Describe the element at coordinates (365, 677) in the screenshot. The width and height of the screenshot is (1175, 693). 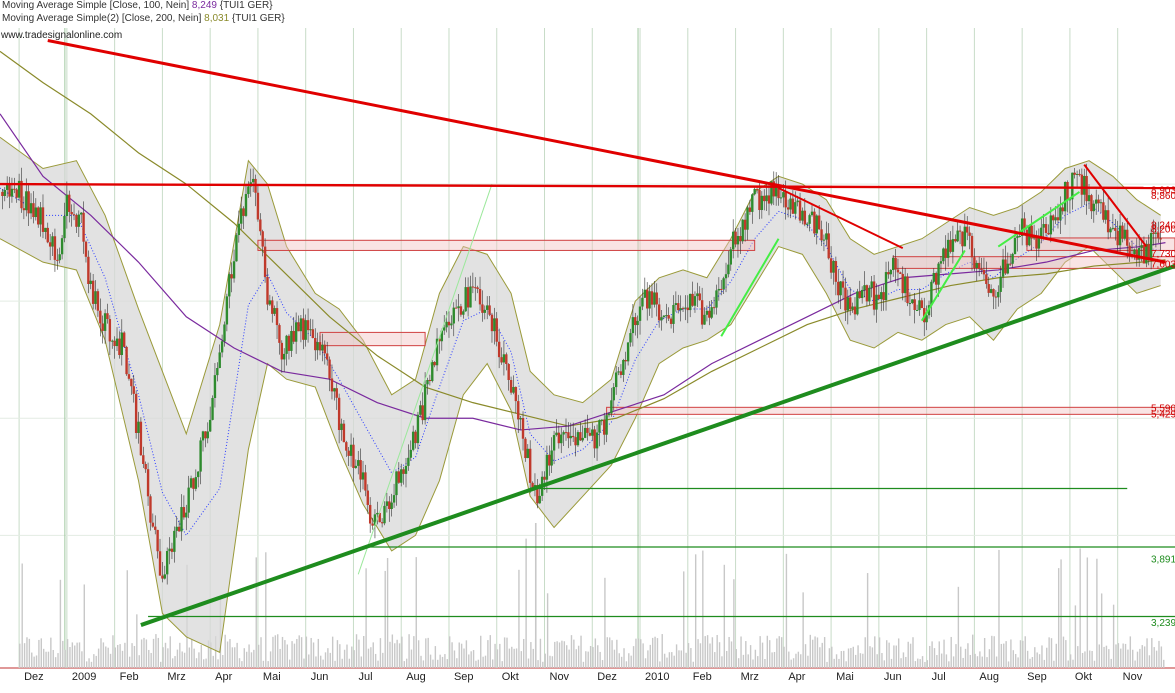
I see `x-tick-label: Jul` at that location.